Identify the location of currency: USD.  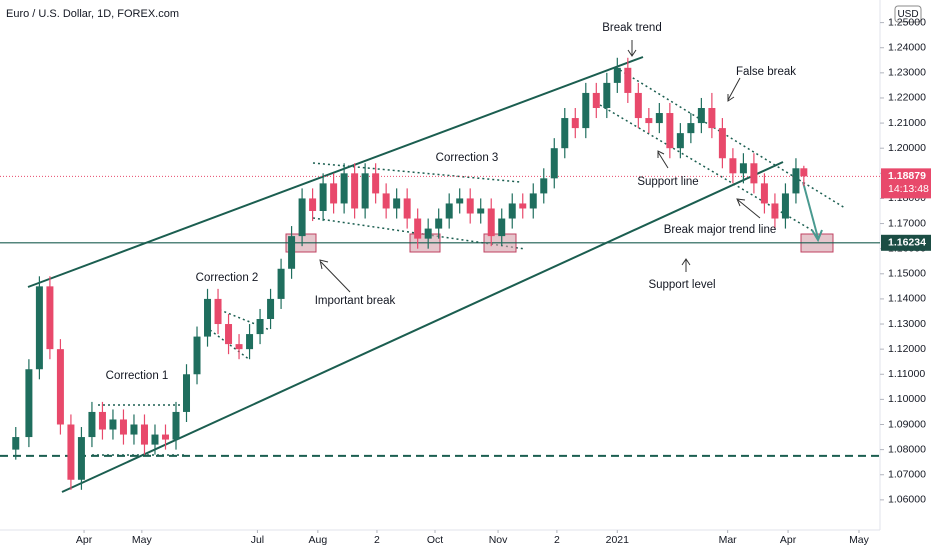
(907, 14).